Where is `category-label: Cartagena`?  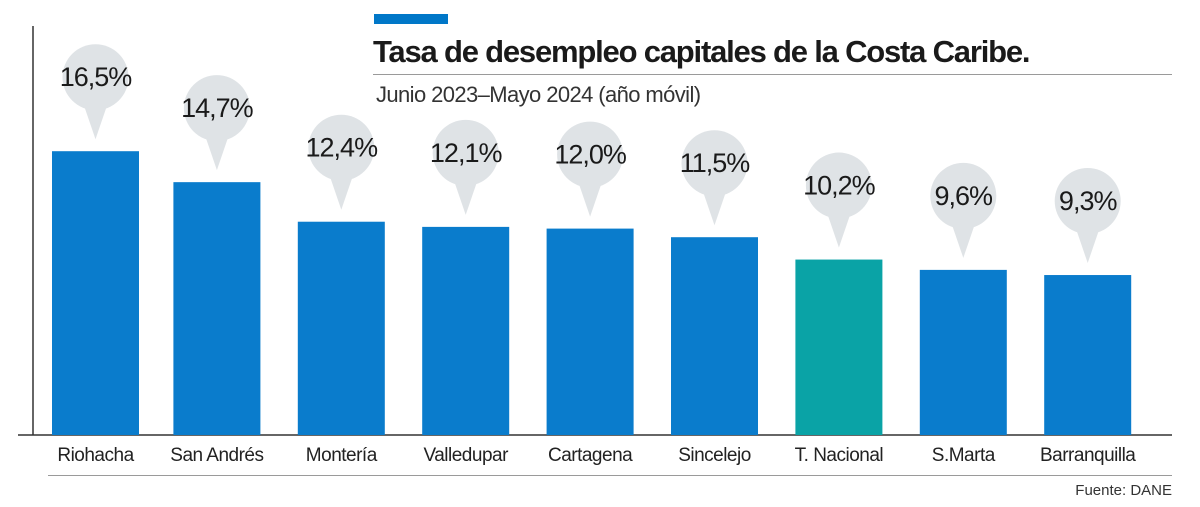
category-label: Cartagena is located at coordinates (590, 455).